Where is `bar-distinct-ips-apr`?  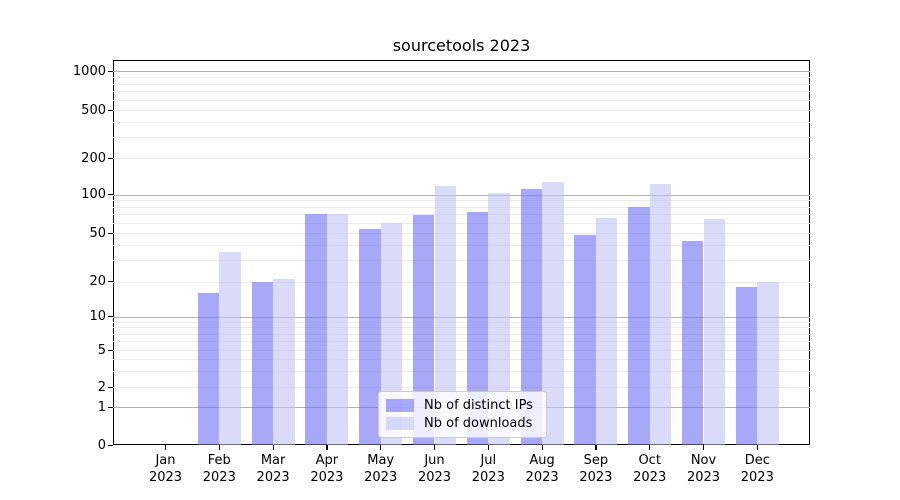
bar-distinct-ips-apr is located at coordinates (316, 329).